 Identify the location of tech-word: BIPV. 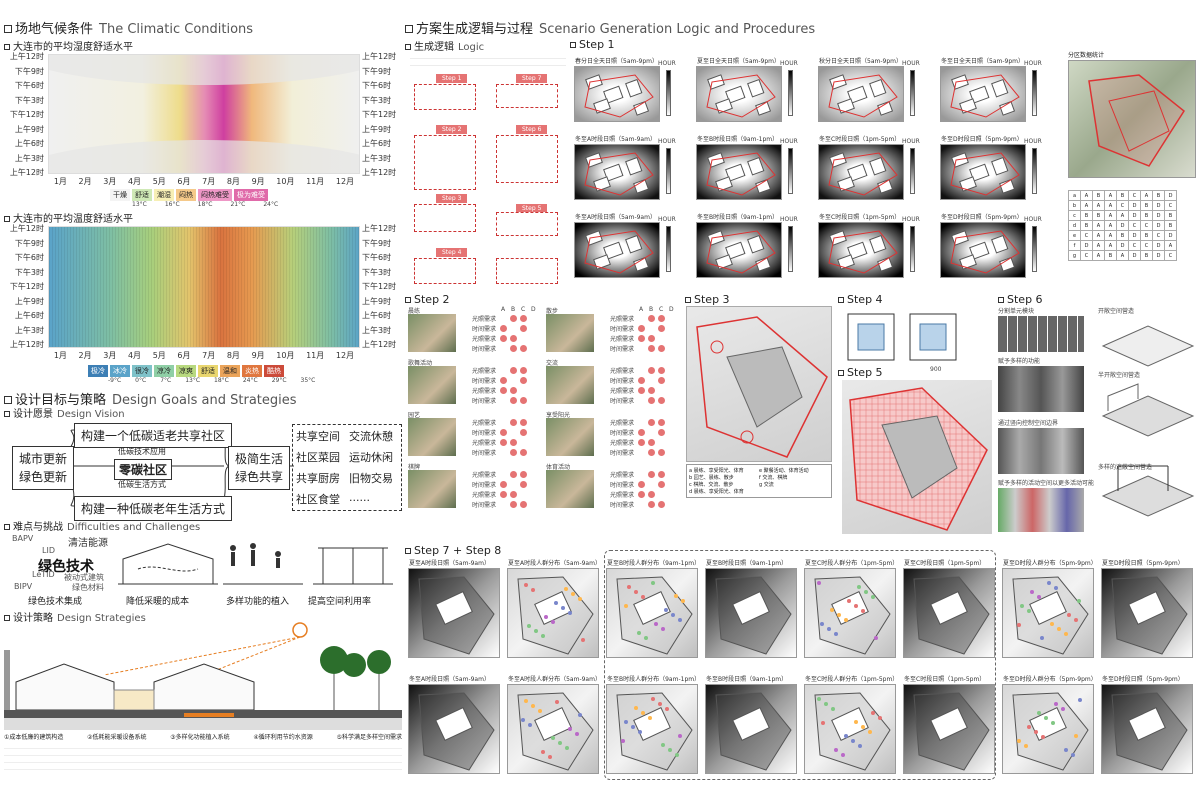
(23, 586).